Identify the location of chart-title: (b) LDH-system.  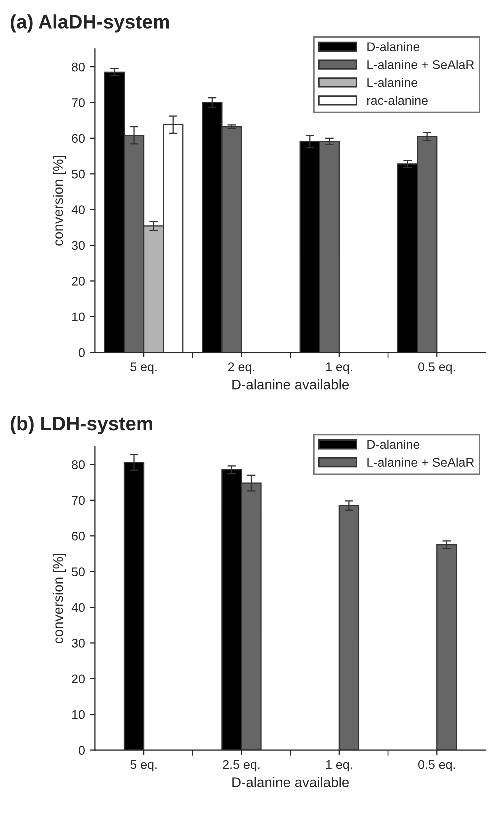
(81, 425).